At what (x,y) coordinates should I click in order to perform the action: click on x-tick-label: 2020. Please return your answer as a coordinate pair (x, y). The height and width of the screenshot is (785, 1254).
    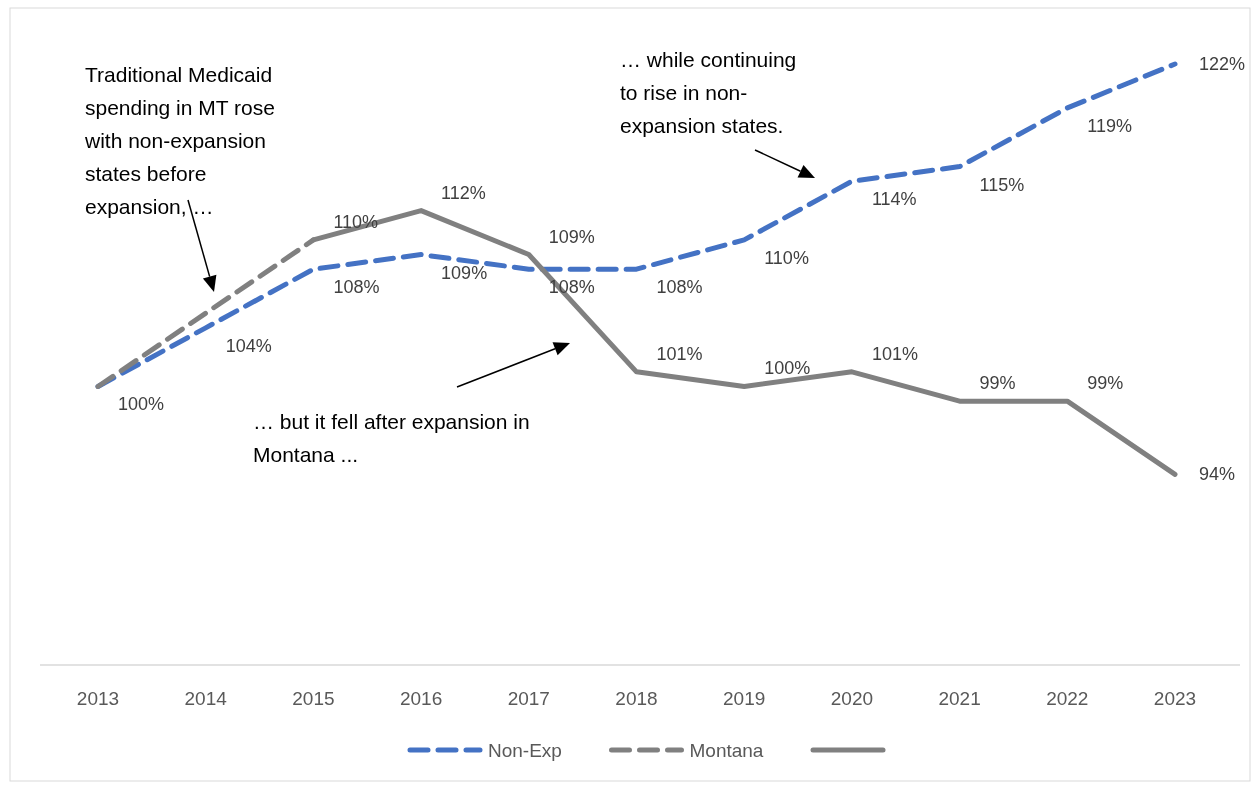
    Looking at the image, I should click on (852, 698).